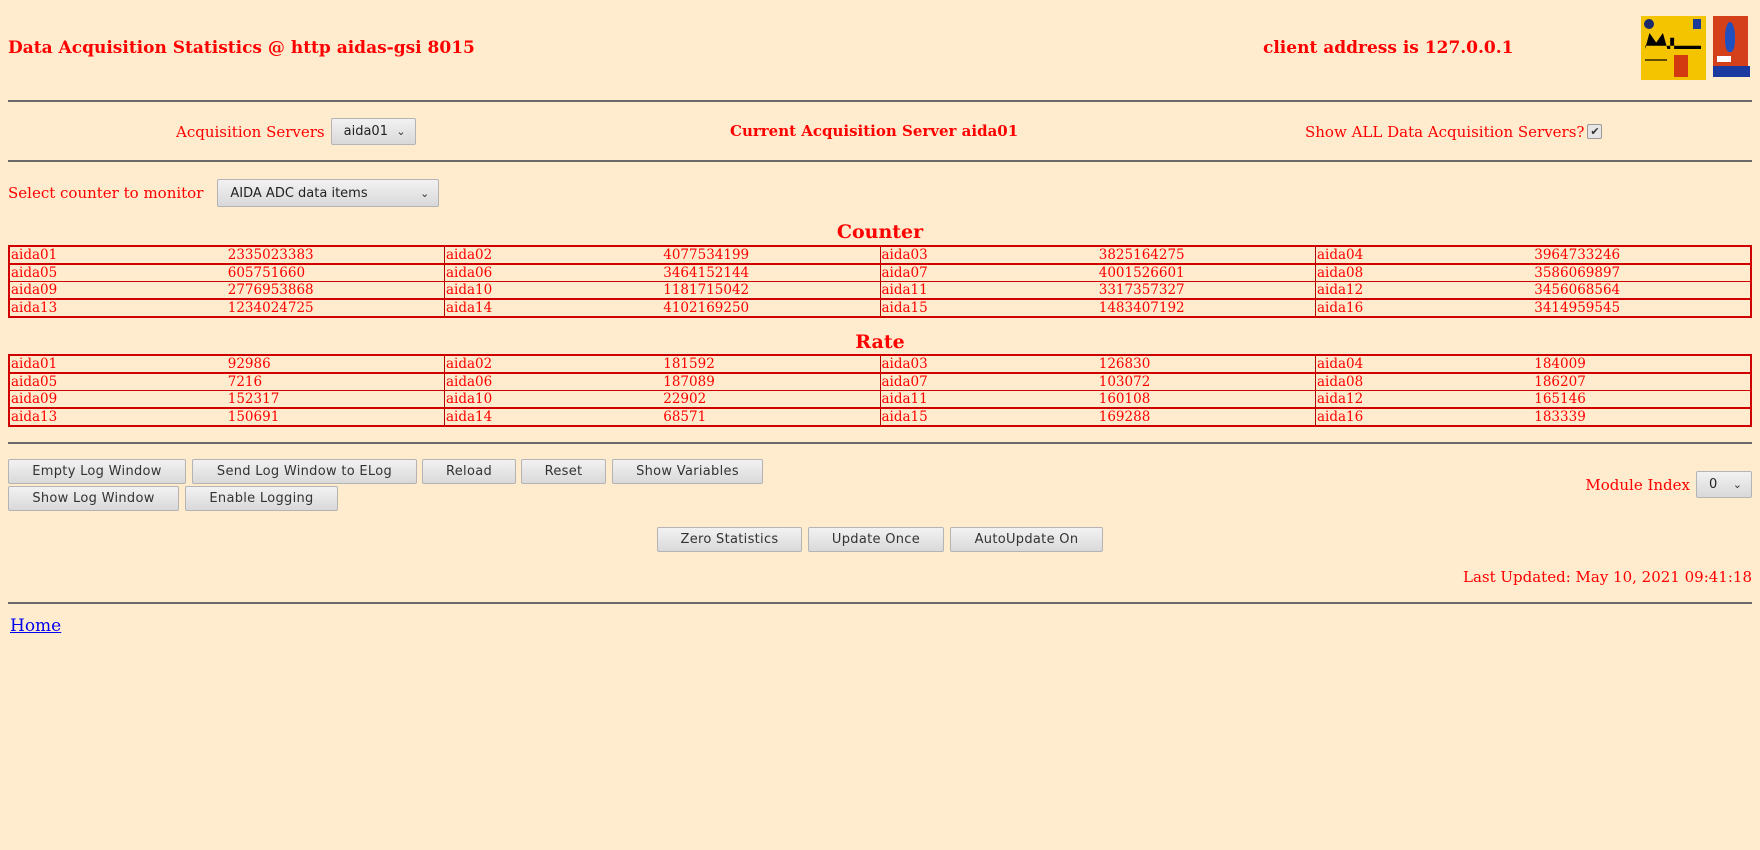 This screenshot has width=1760, height=850. I want to click on rate-value: 165146, so click(1642, 399).